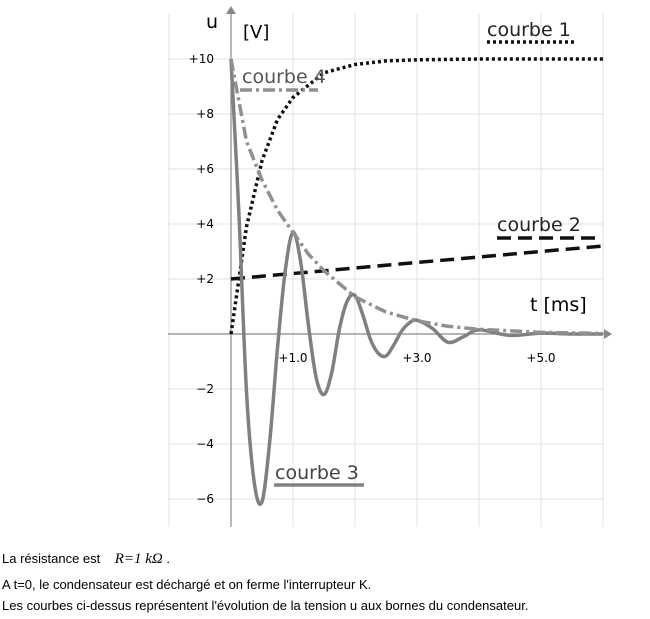  I want to click on y-tick-label: −4, so click(205, 444).